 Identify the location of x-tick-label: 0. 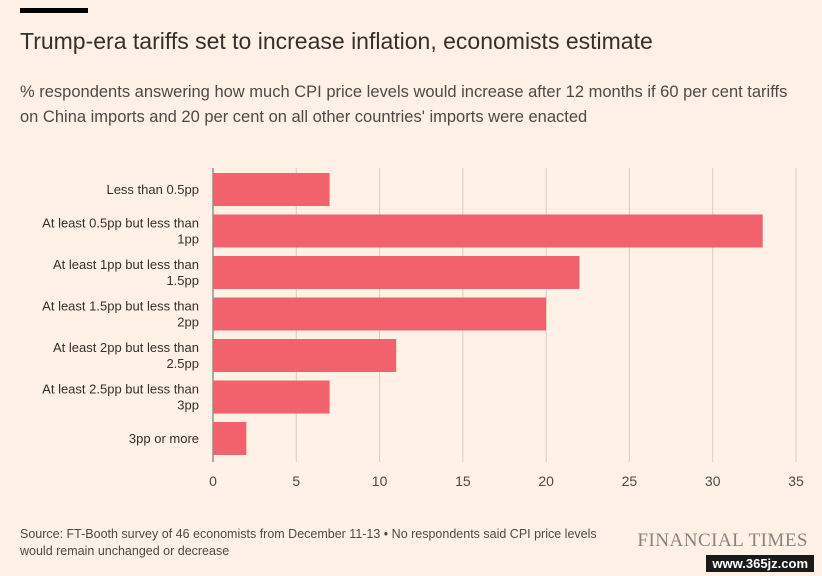
(213, 481).